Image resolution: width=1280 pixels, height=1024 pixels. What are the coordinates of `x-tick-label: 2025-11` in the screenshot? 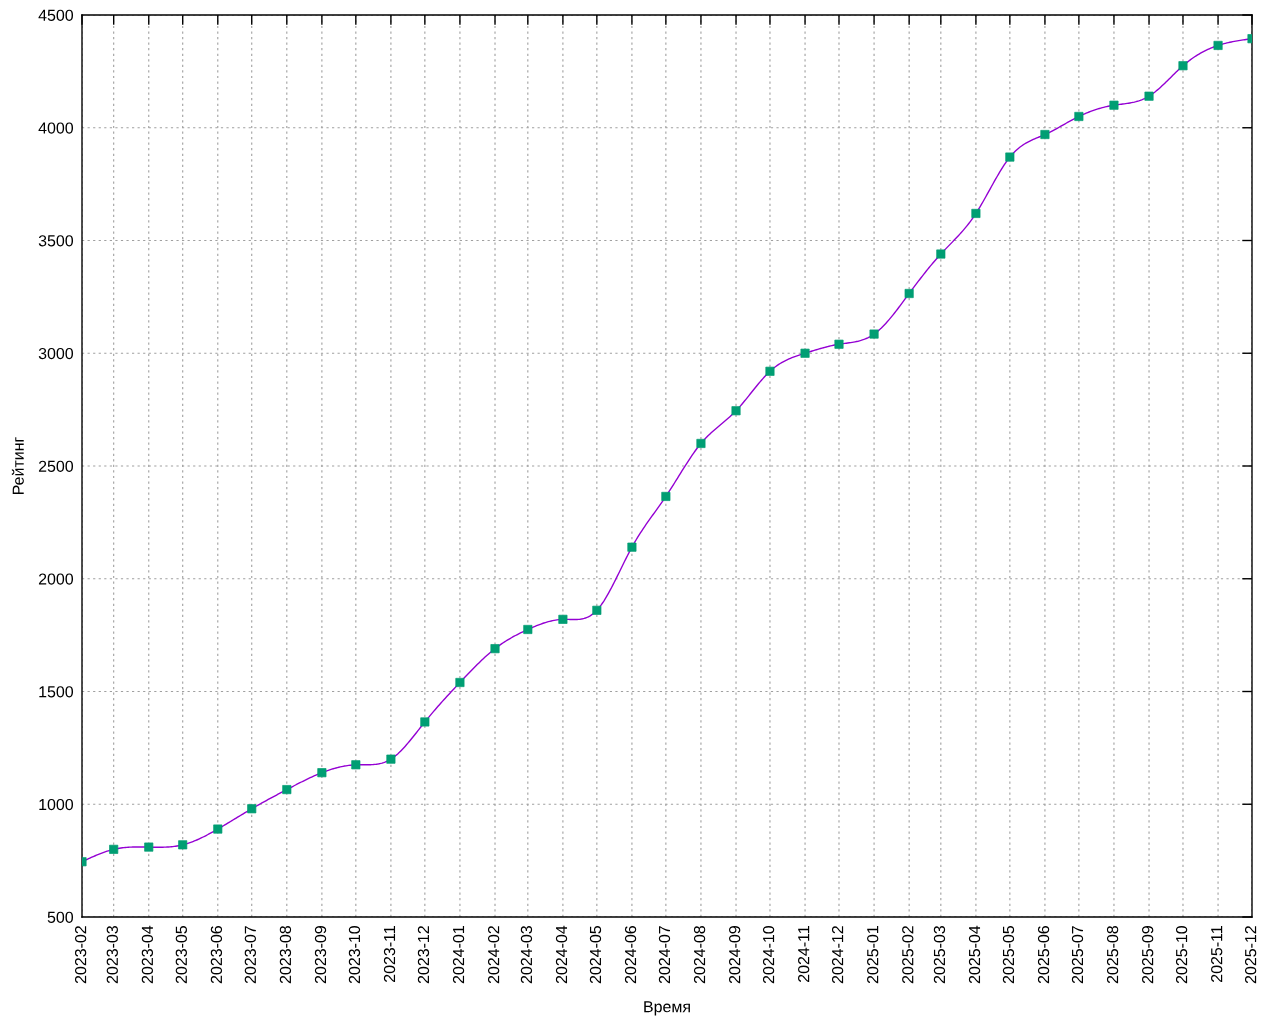 It's located at (1217, 954).